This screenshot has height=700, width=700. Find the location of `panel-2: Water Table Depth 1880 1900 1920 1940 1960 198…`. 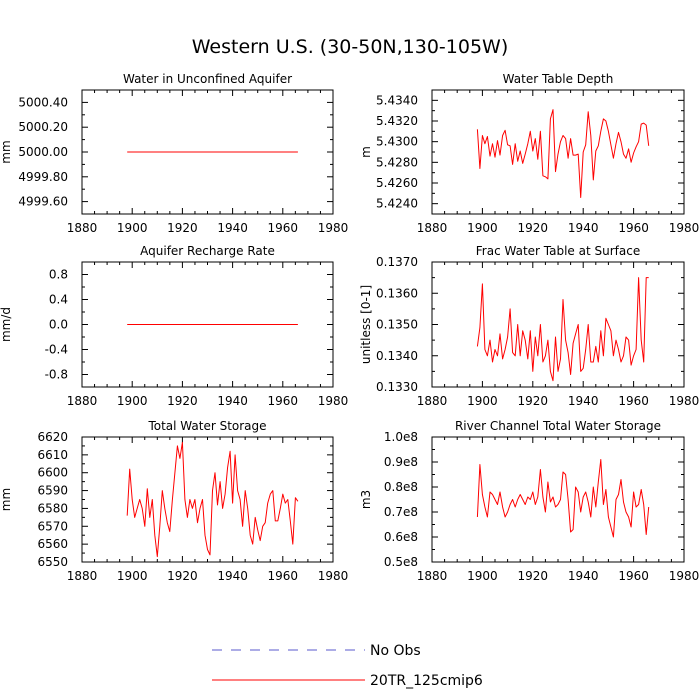

panel-2: Water Table Depth 1880 1900 1920 1940 1960 198… is located at coordinates (529, 153).